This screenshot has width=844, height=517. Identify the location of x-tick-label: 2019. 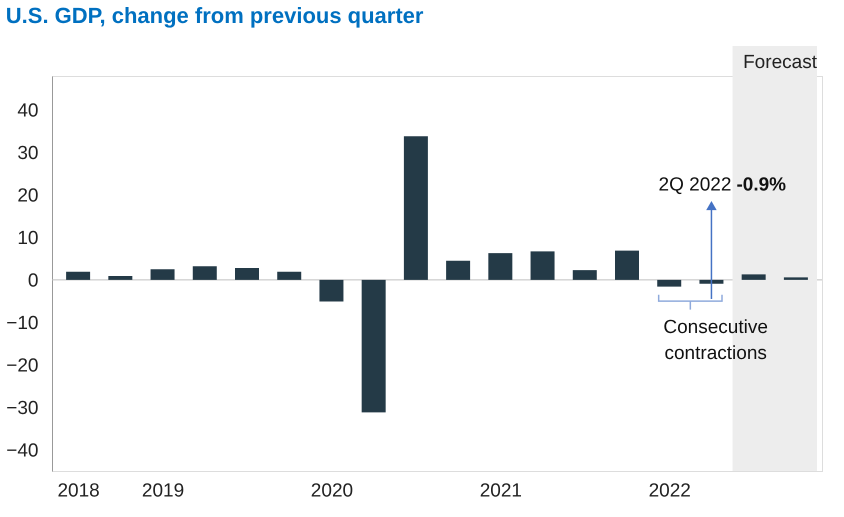
(163, 491).